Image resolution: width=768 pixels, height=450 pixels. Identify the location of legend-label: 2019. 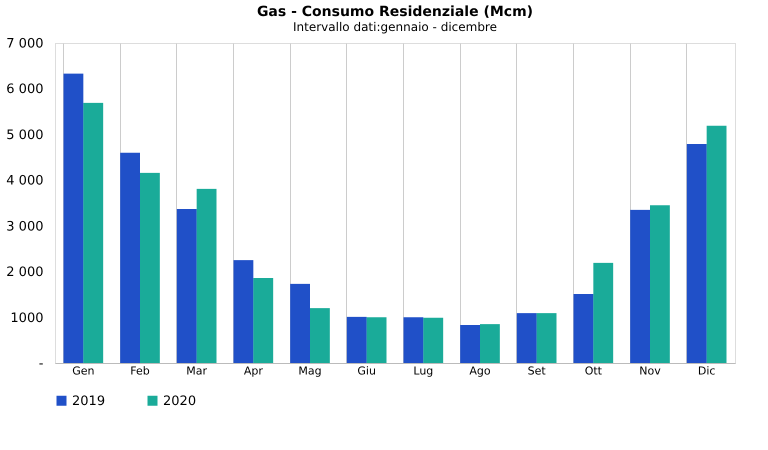
(89, 401).